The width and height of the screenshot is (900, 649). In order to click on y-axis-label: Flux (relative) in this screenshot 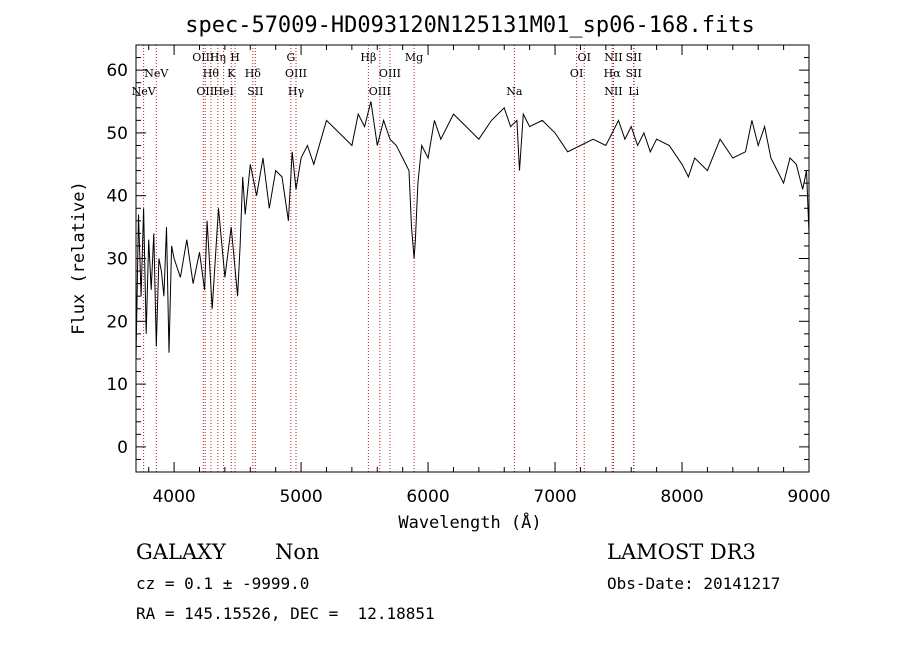, I will do `click(79, 258)`.